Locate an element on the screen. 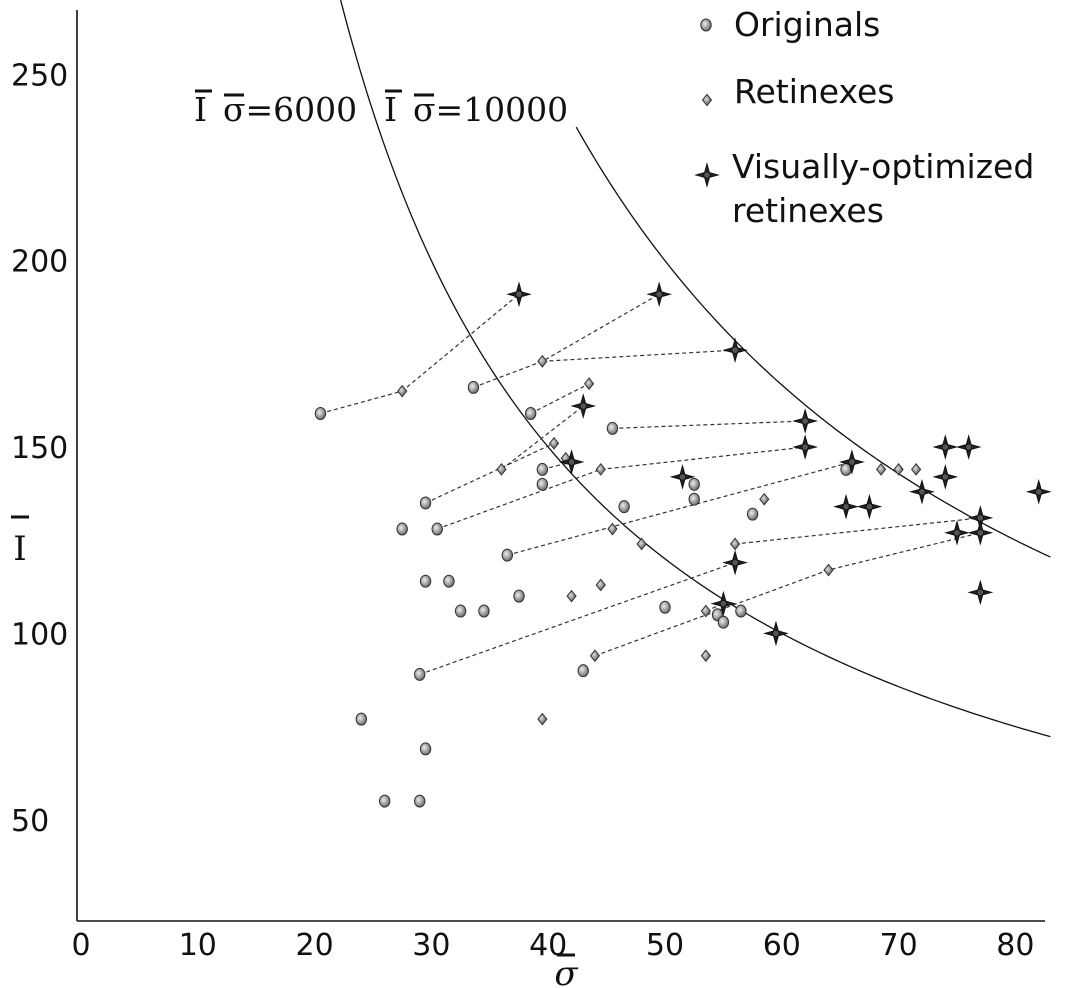  legend-label-visually-optimized: Visually-optimized is located at coordinates (883, 166).